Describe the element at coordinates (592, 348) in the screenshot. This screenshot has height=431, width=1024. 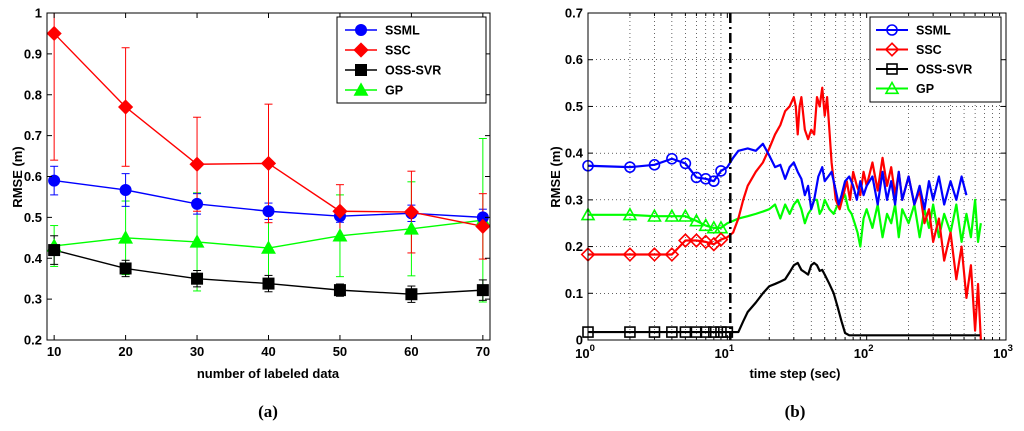
I see `x-tick-exponent: 0` at that location.